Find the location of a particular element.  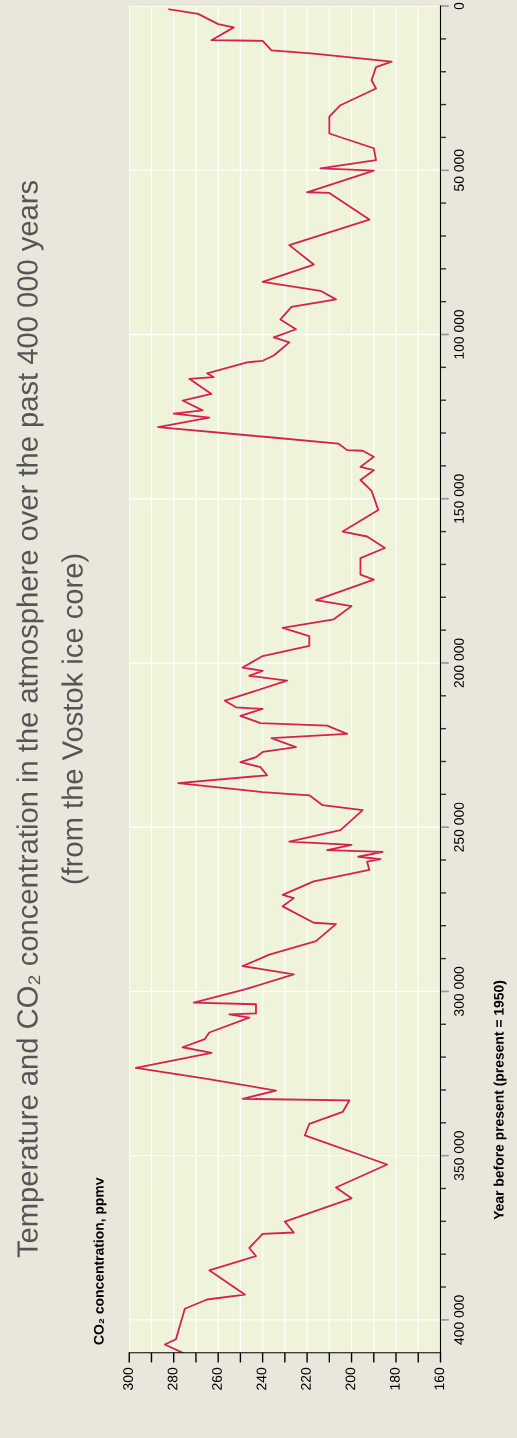

y-axis-title: Year before present (present = 1950) is located at coordinates (500, 1100).